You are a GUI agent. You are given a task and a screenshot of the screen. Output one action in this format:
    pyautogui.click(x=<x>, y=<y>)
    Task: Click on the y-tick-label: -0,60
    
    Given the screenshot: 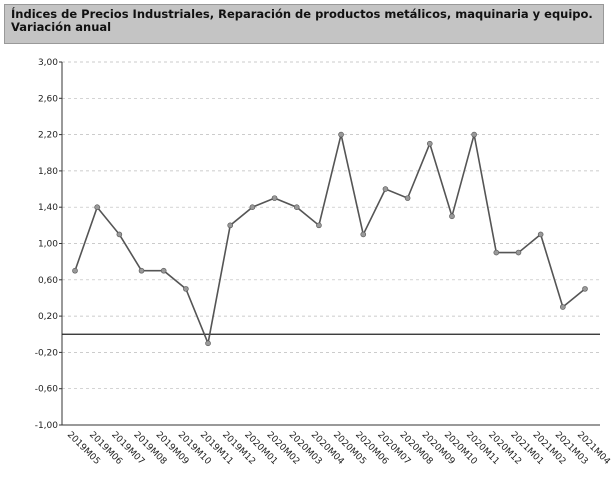 What is the action you would take?
    pyautogui.click(x=47, y=390)
    